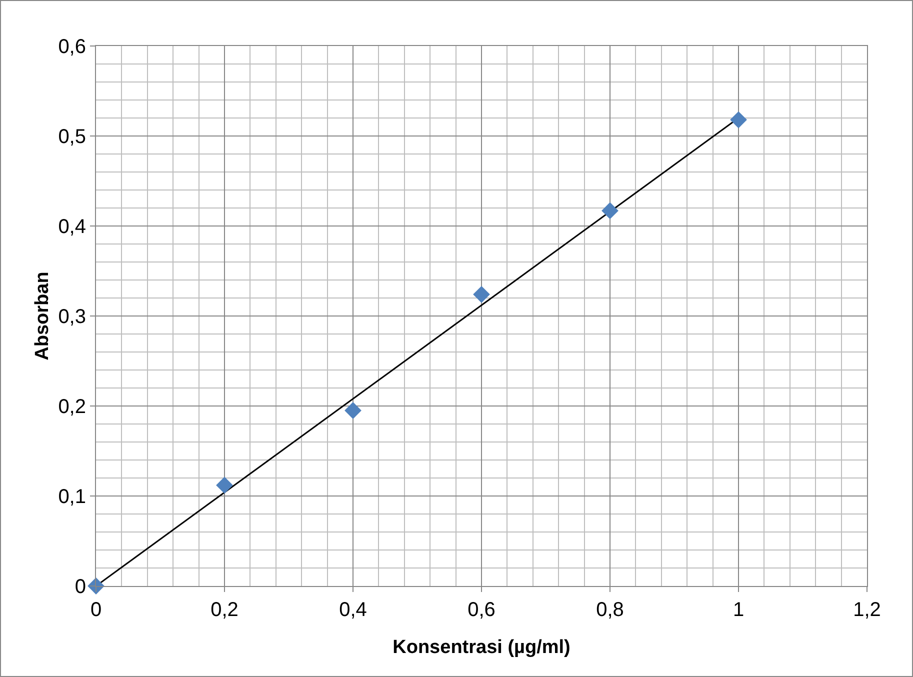  What do you see at coordinates (353, 610) in the screenshot?
I see `x-tick-label: 0,4` at bounding box center [353, 610].